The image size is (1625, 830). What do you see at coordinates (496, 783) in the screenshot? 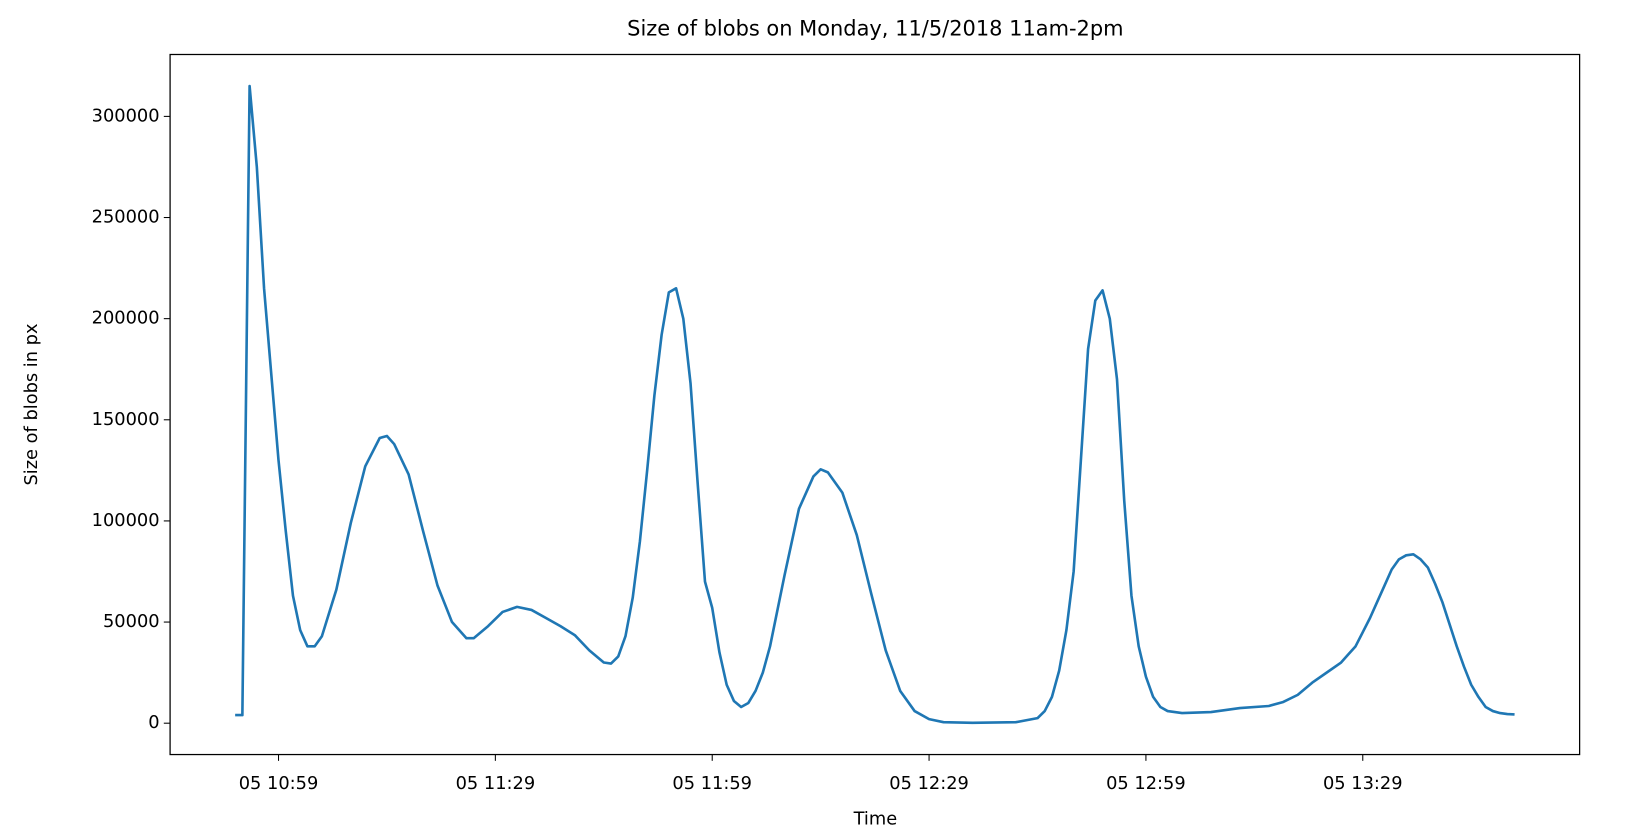
I see `x-tick-label: 05 11:29` at bounding box center [496, 783].